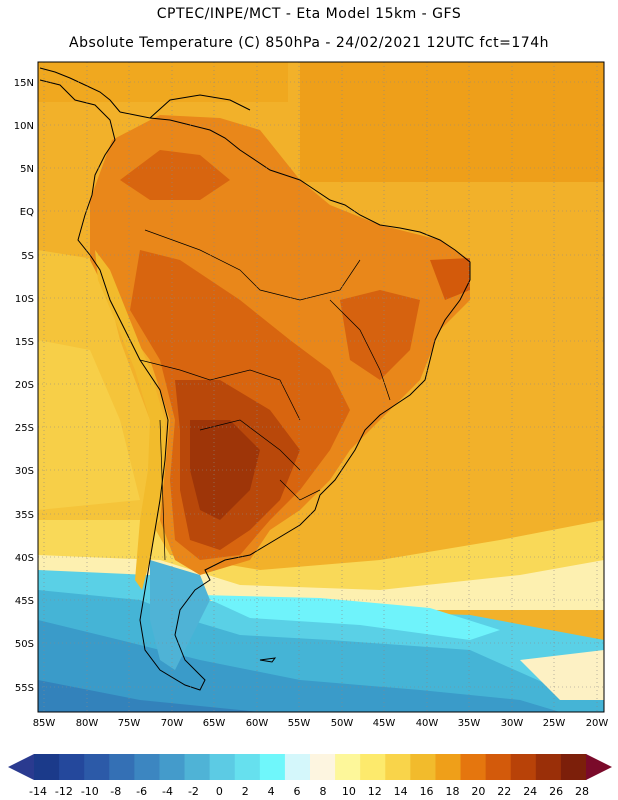 The image size is (618, 800). I want to click on colorbar-label: 20, so click(478, 791).